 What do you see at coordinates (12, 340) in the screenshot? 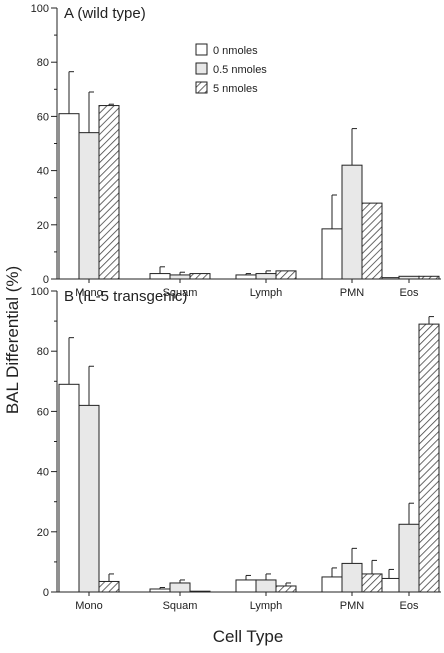
I see `y-axis-title: BAL Differential (%)` at bounding box center [12, 340].